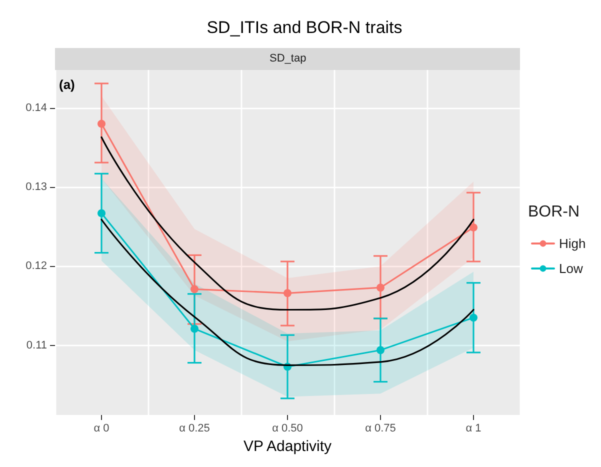 The width and height of the screenshot is (601, 467). I want to click on y-tick-label: 0.11, so click(36, 345).